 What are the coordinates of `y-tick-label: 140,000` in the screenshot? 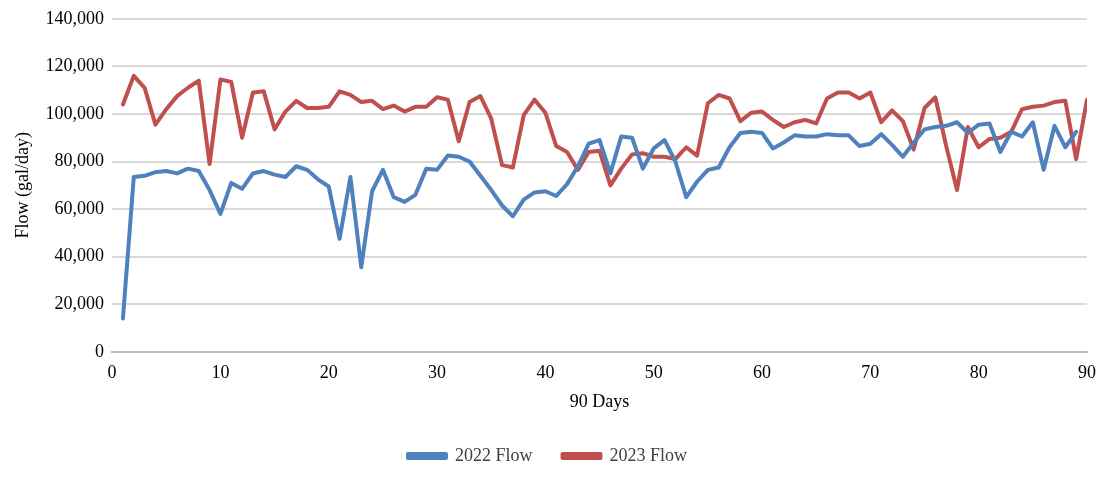 It's located at (75, 17).